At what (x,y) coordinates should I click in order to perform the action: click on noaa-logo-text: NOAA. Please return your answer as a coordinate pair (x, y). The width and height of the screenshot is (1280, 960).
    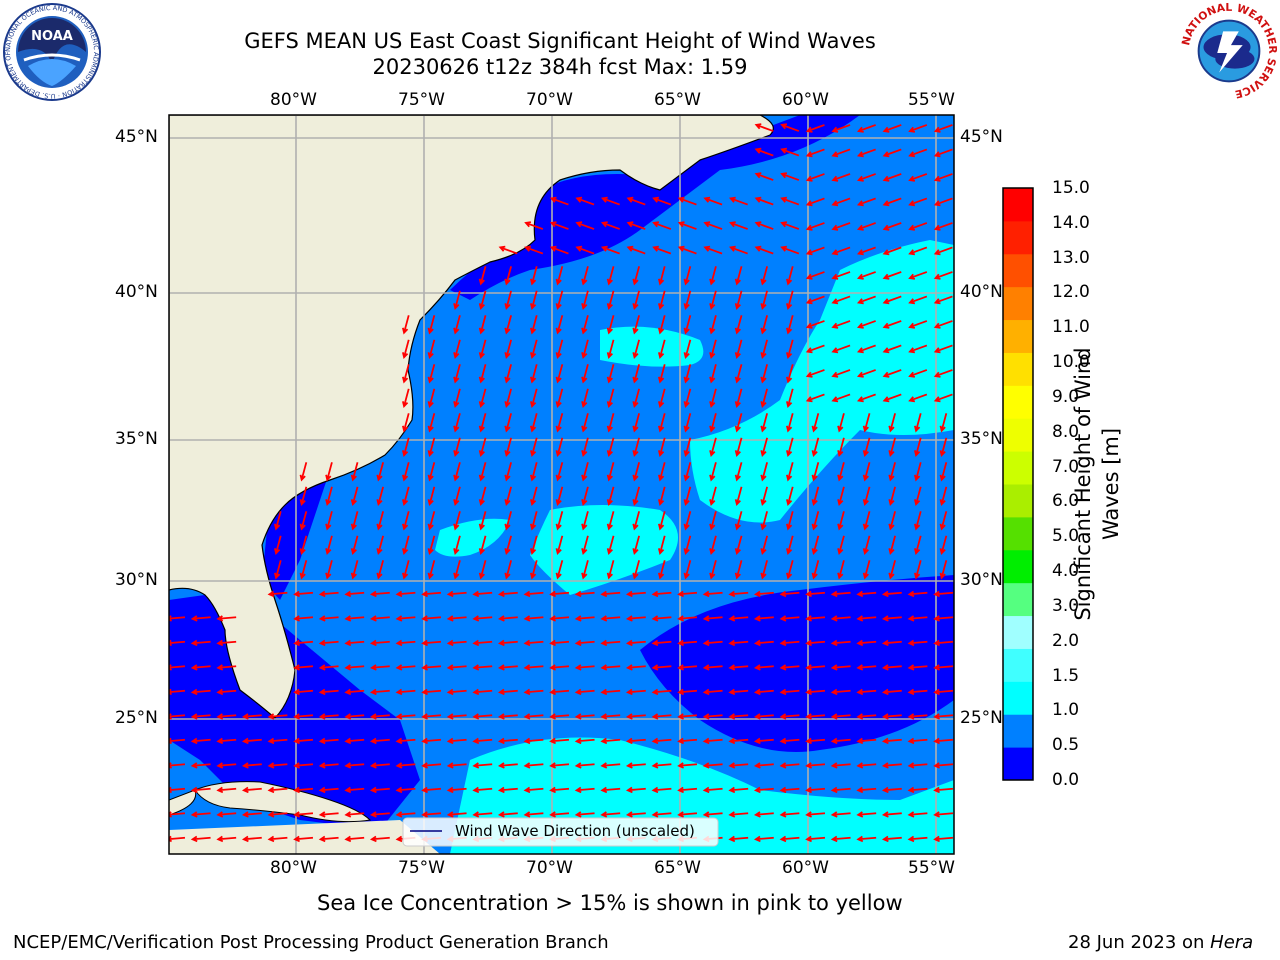
    Looking at the image, I should click on (52, 36).